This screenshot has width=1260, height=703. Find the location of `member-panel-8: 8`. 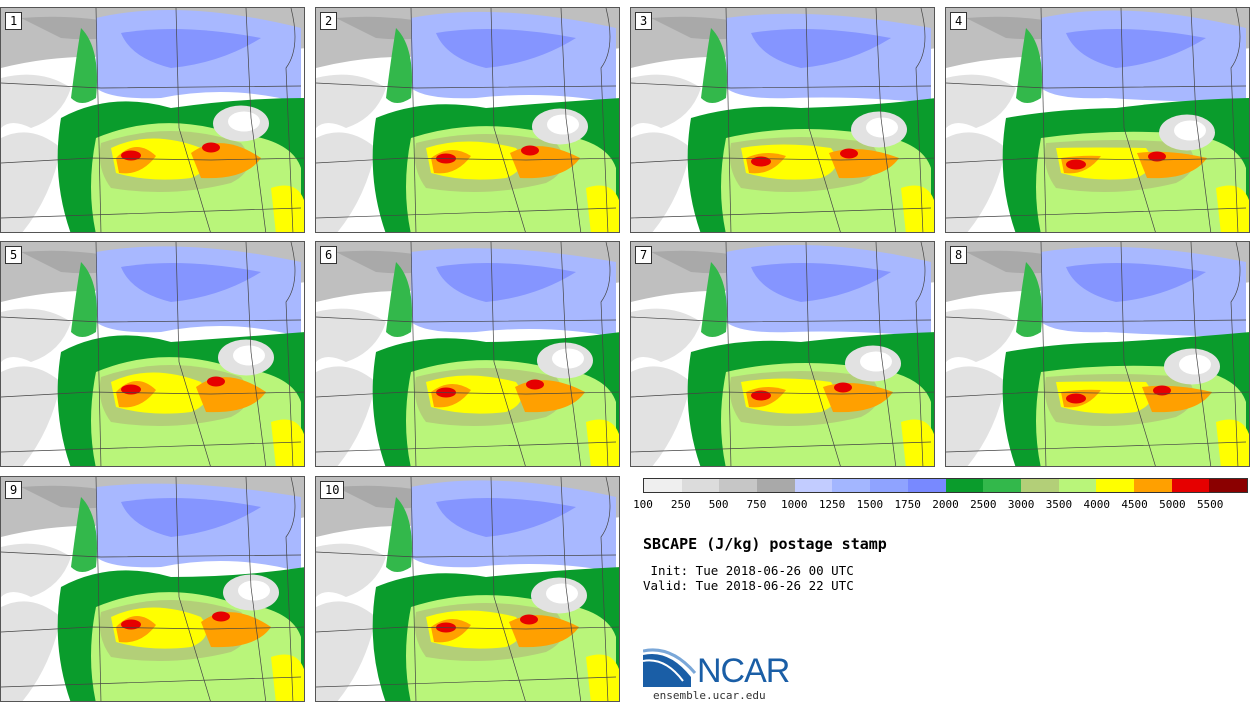

member-panel-8: 8 is located at coordinates (1097, 354).